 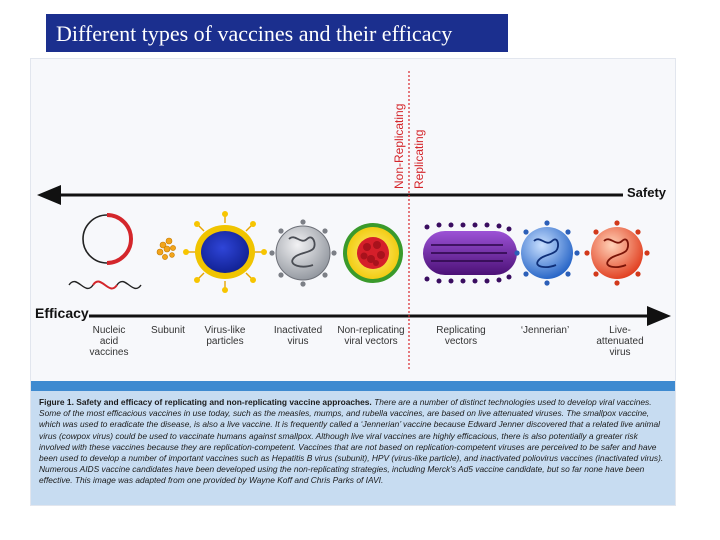 I want to click on non-replicating-vector-icon, so click(x=373, y=253).